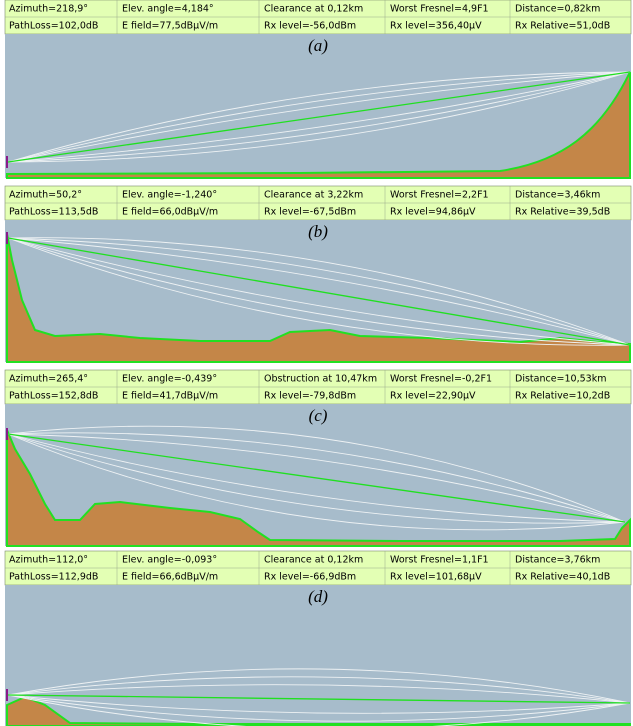 The width and height of the screenshot is (633, 726). Describe the element at coordinates (436, 26) in the screenshot. I see `header-cell: Rx level=356,40µV` at that location.